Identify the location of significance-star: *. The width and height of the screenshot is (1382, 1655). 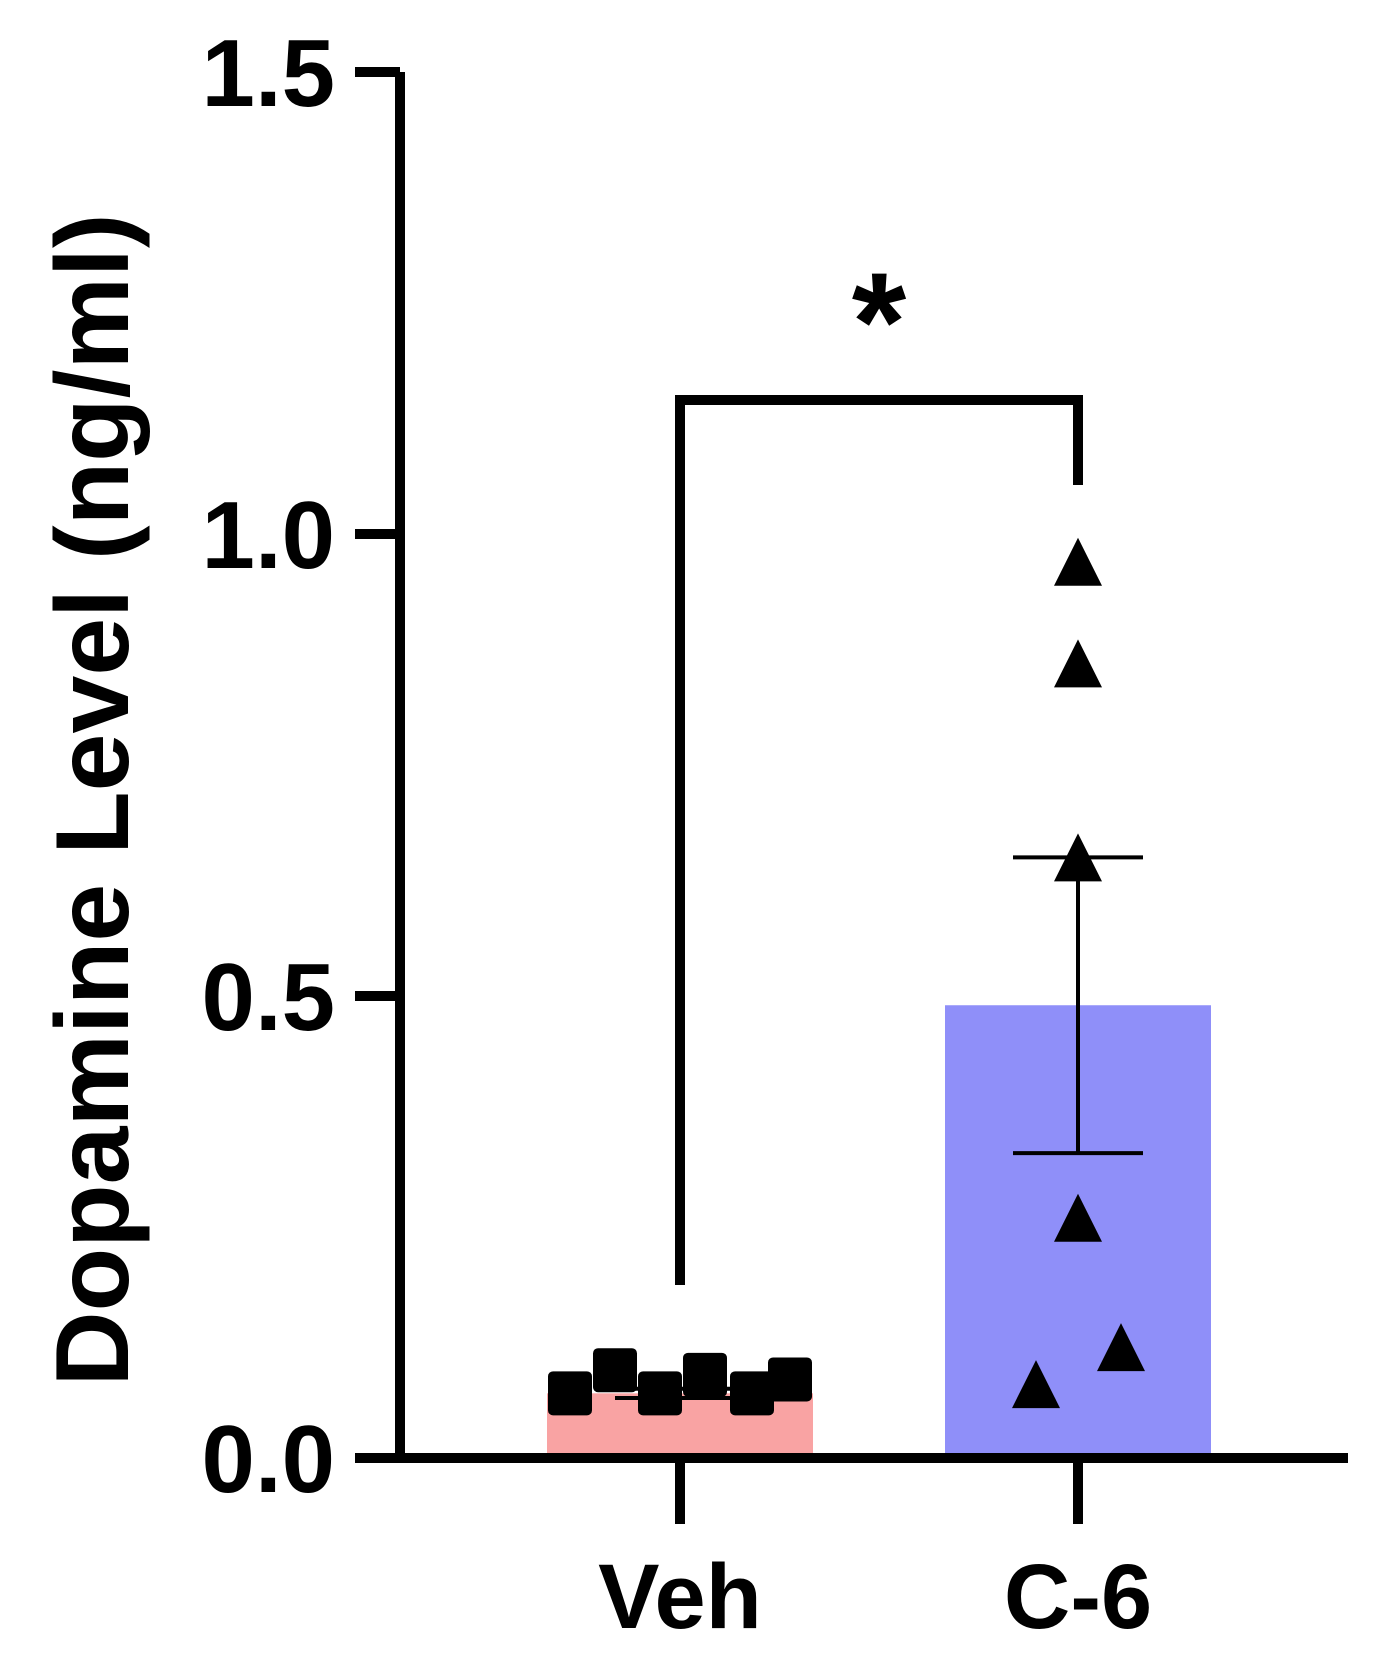
(879, 321).